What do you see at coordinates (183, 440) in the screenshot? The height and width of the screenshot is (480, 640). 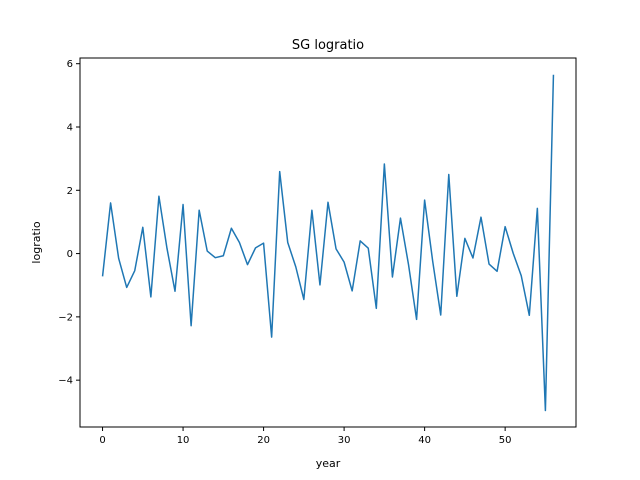 I see `x-tick-label: 10` at bounding box center [183, 440].